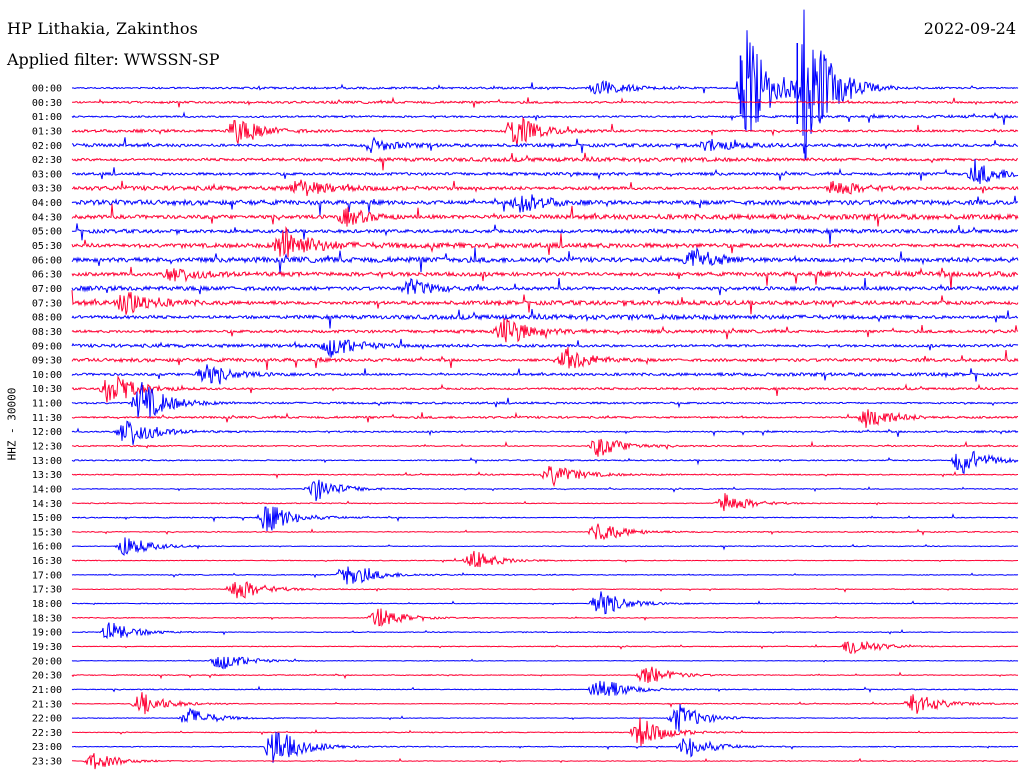 This screenshot has height=780, width=1024. Describe the element at coordinates (47, 389) in the screenshot. I see `time-label: 10:30` at that location.